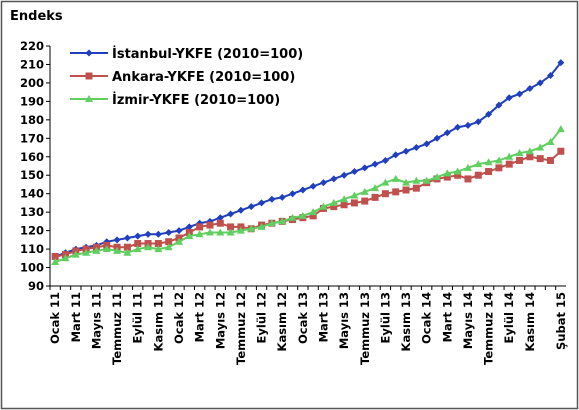  What do you see at coordinates (32, 194) in the screenshot?
I see `y-tick-label: 140` at bounding box center [32, 194].